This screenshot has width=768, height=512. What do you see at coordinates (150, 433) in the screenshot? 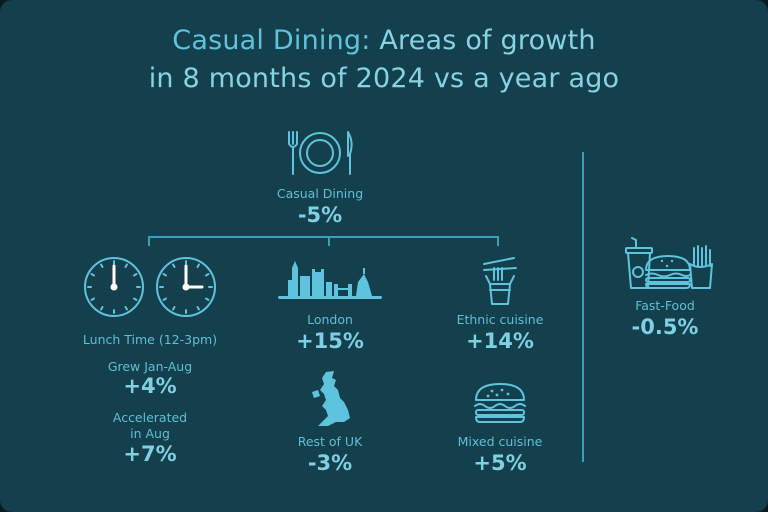
I see `lunch-accel-label-2: in Aug` at bounding box center [150, 433].